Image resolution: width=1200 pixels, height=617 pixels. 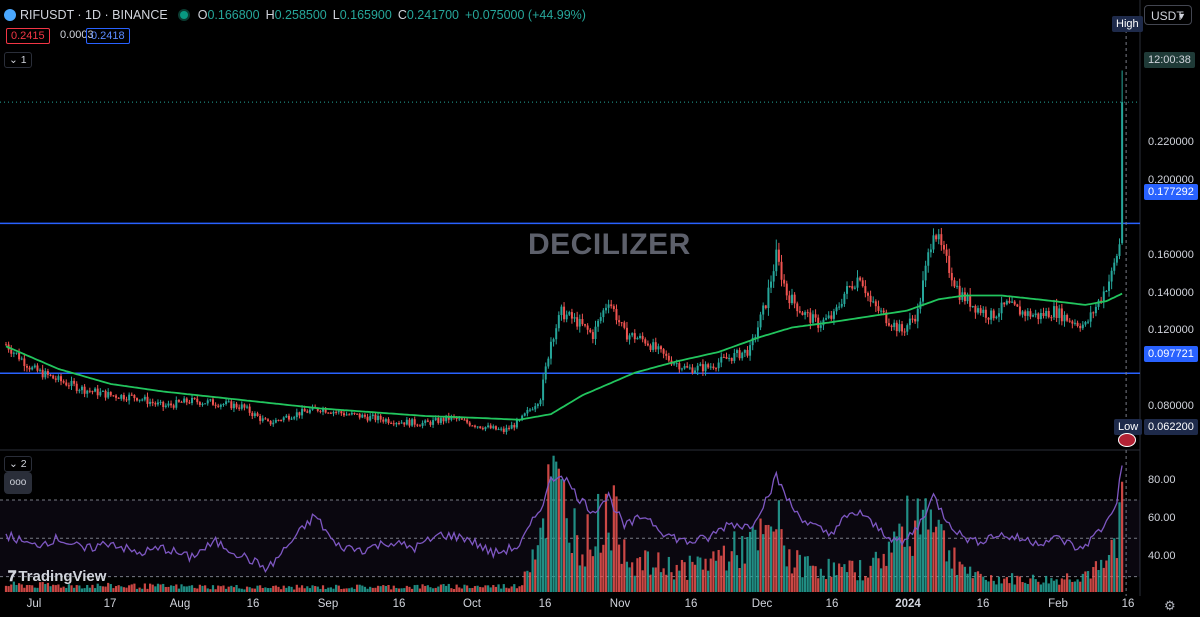 What do you see at coordinates (1171, 192) in the screenshot?
I see `resistance-price-tag: 0.177292` at bounding box center [1171, 192].